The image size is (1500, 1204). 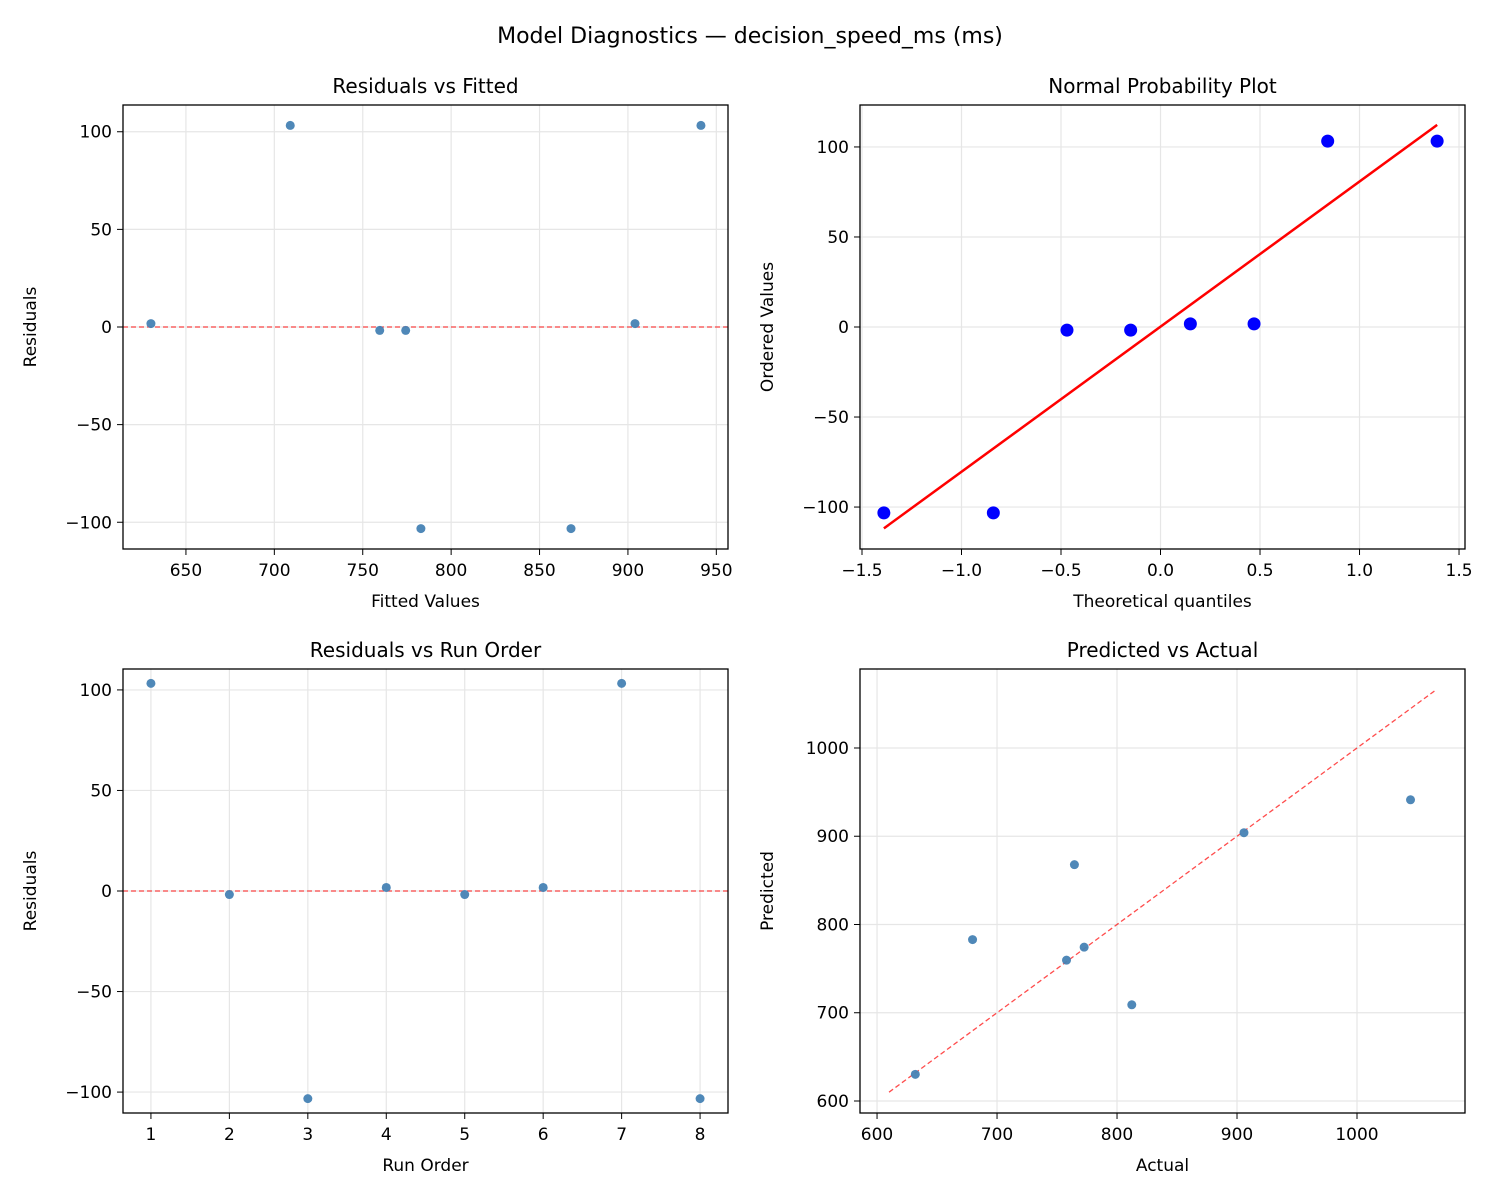 What do you see at coordinates (1356, 1135) in the screenshot?
I see `x-tick-label: 1000` at bounding box center [1356, 1135].